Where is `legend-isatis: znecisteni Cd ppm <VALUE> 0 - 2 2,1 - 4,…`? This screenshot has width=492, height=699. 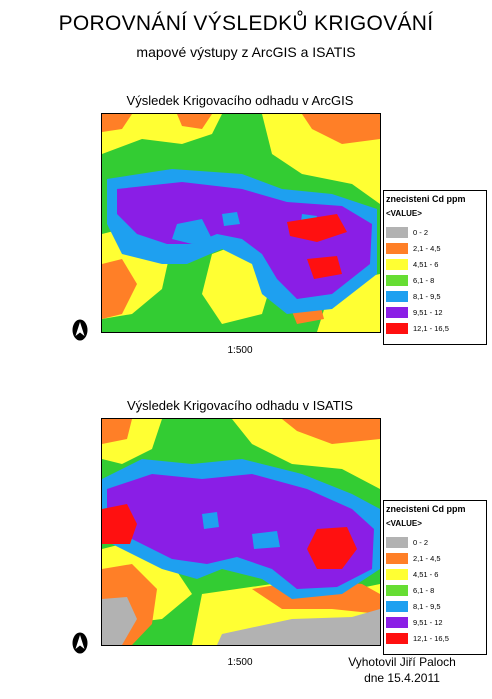 legend-isatis: znecisteni Cd ppm <VALUE> 0 - 2 2,1 - 4,… is located at coordinates (435, 577).